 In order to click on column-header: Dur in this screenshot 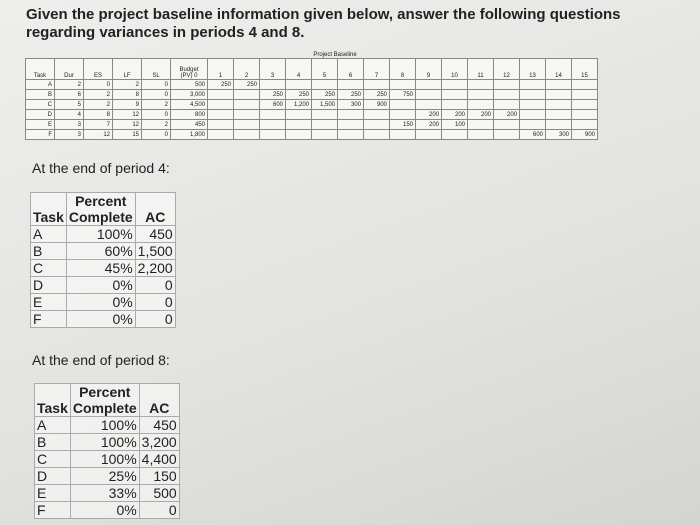, I will do `click(69, 69)`.